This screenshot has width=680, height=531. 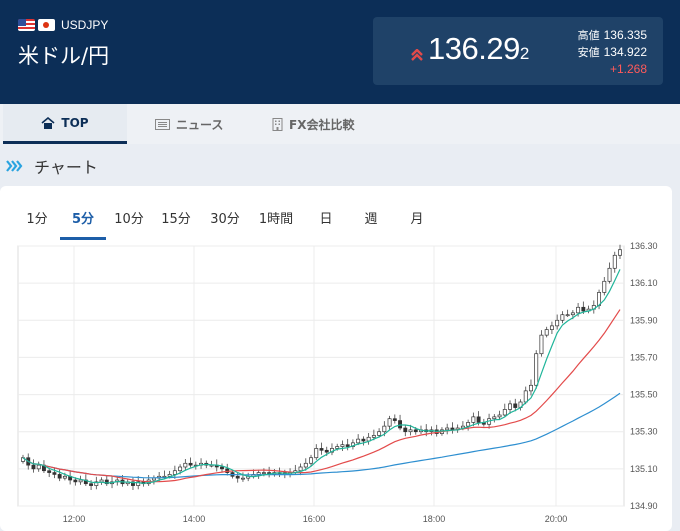 I want to click on interval-tab-10min: 10分, so click(x=129, y=219).